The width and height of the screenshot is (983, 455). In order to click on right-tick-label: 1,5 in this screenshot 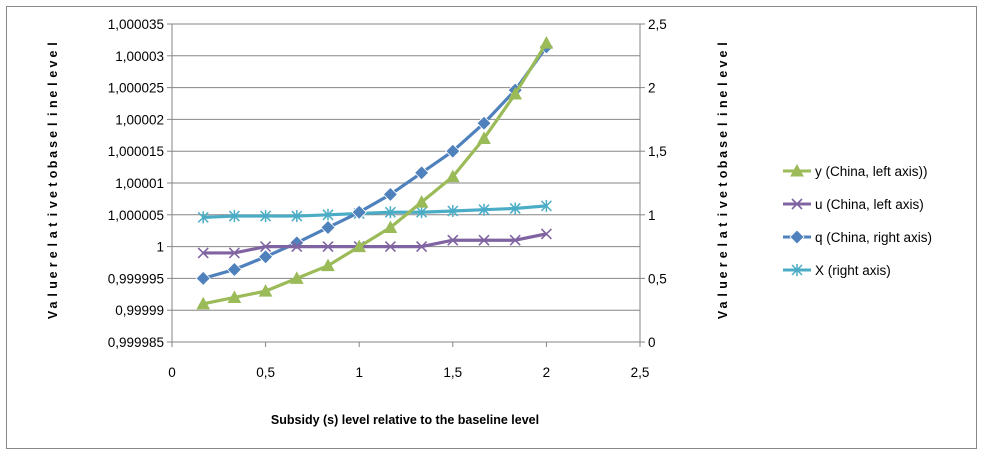, I will do `click(657, 151)`.